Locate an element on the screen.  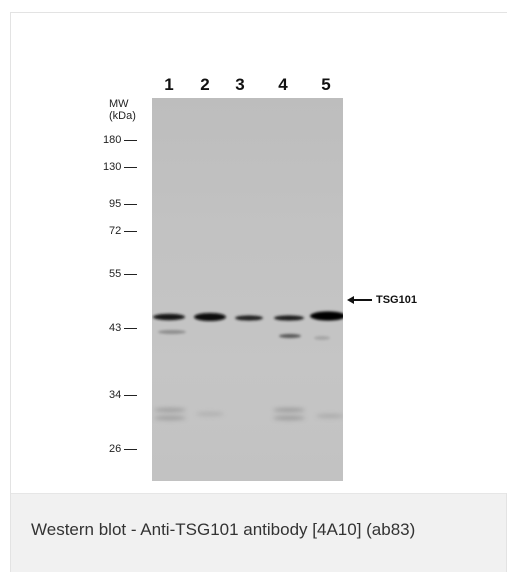
tsg101-band-pointer: TSG101 is located at coordinates (382, 300).